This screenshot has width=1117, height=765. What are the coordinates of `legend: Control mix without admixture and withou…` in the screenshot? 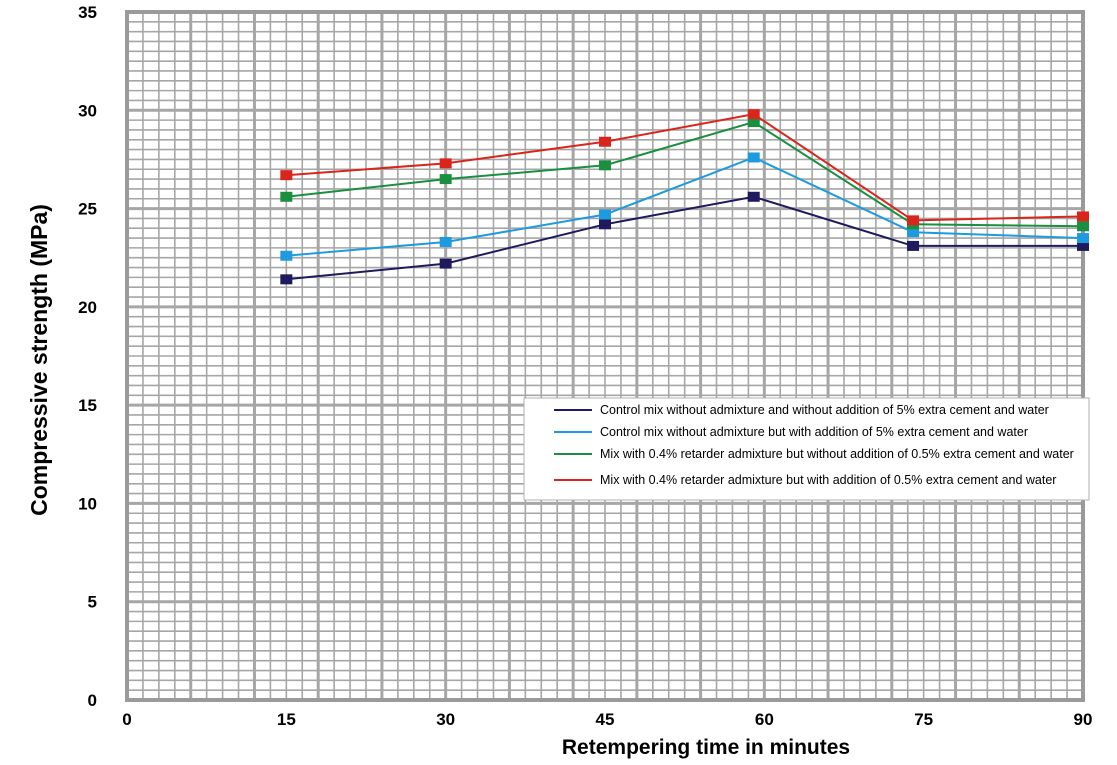 It's located at (806, 449).